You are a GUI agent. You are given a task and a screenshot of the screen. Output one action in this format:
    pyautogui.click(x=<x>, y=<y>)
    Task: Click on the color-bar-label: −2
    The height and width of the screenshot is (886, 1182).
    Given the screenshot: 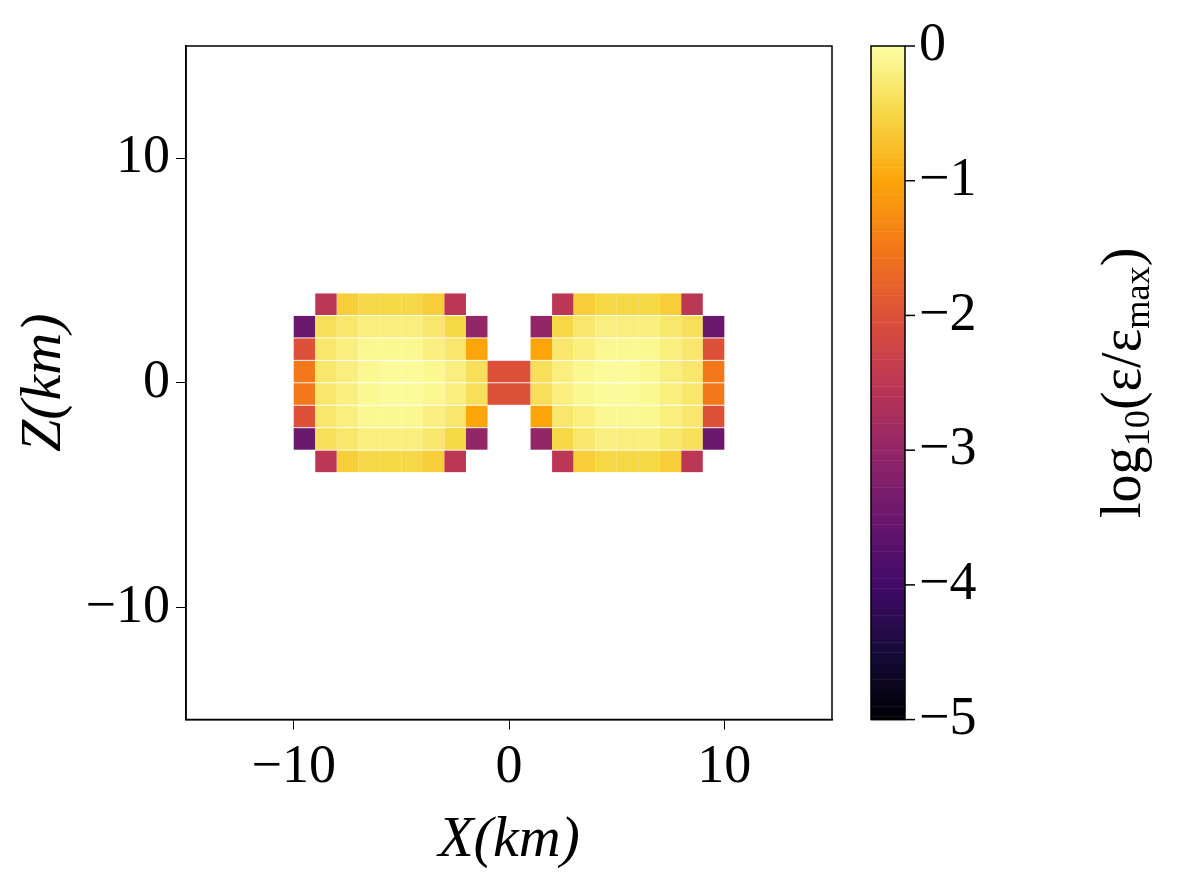 What is the action you would take?
    pyautogui.click(x=948, y=311)
    